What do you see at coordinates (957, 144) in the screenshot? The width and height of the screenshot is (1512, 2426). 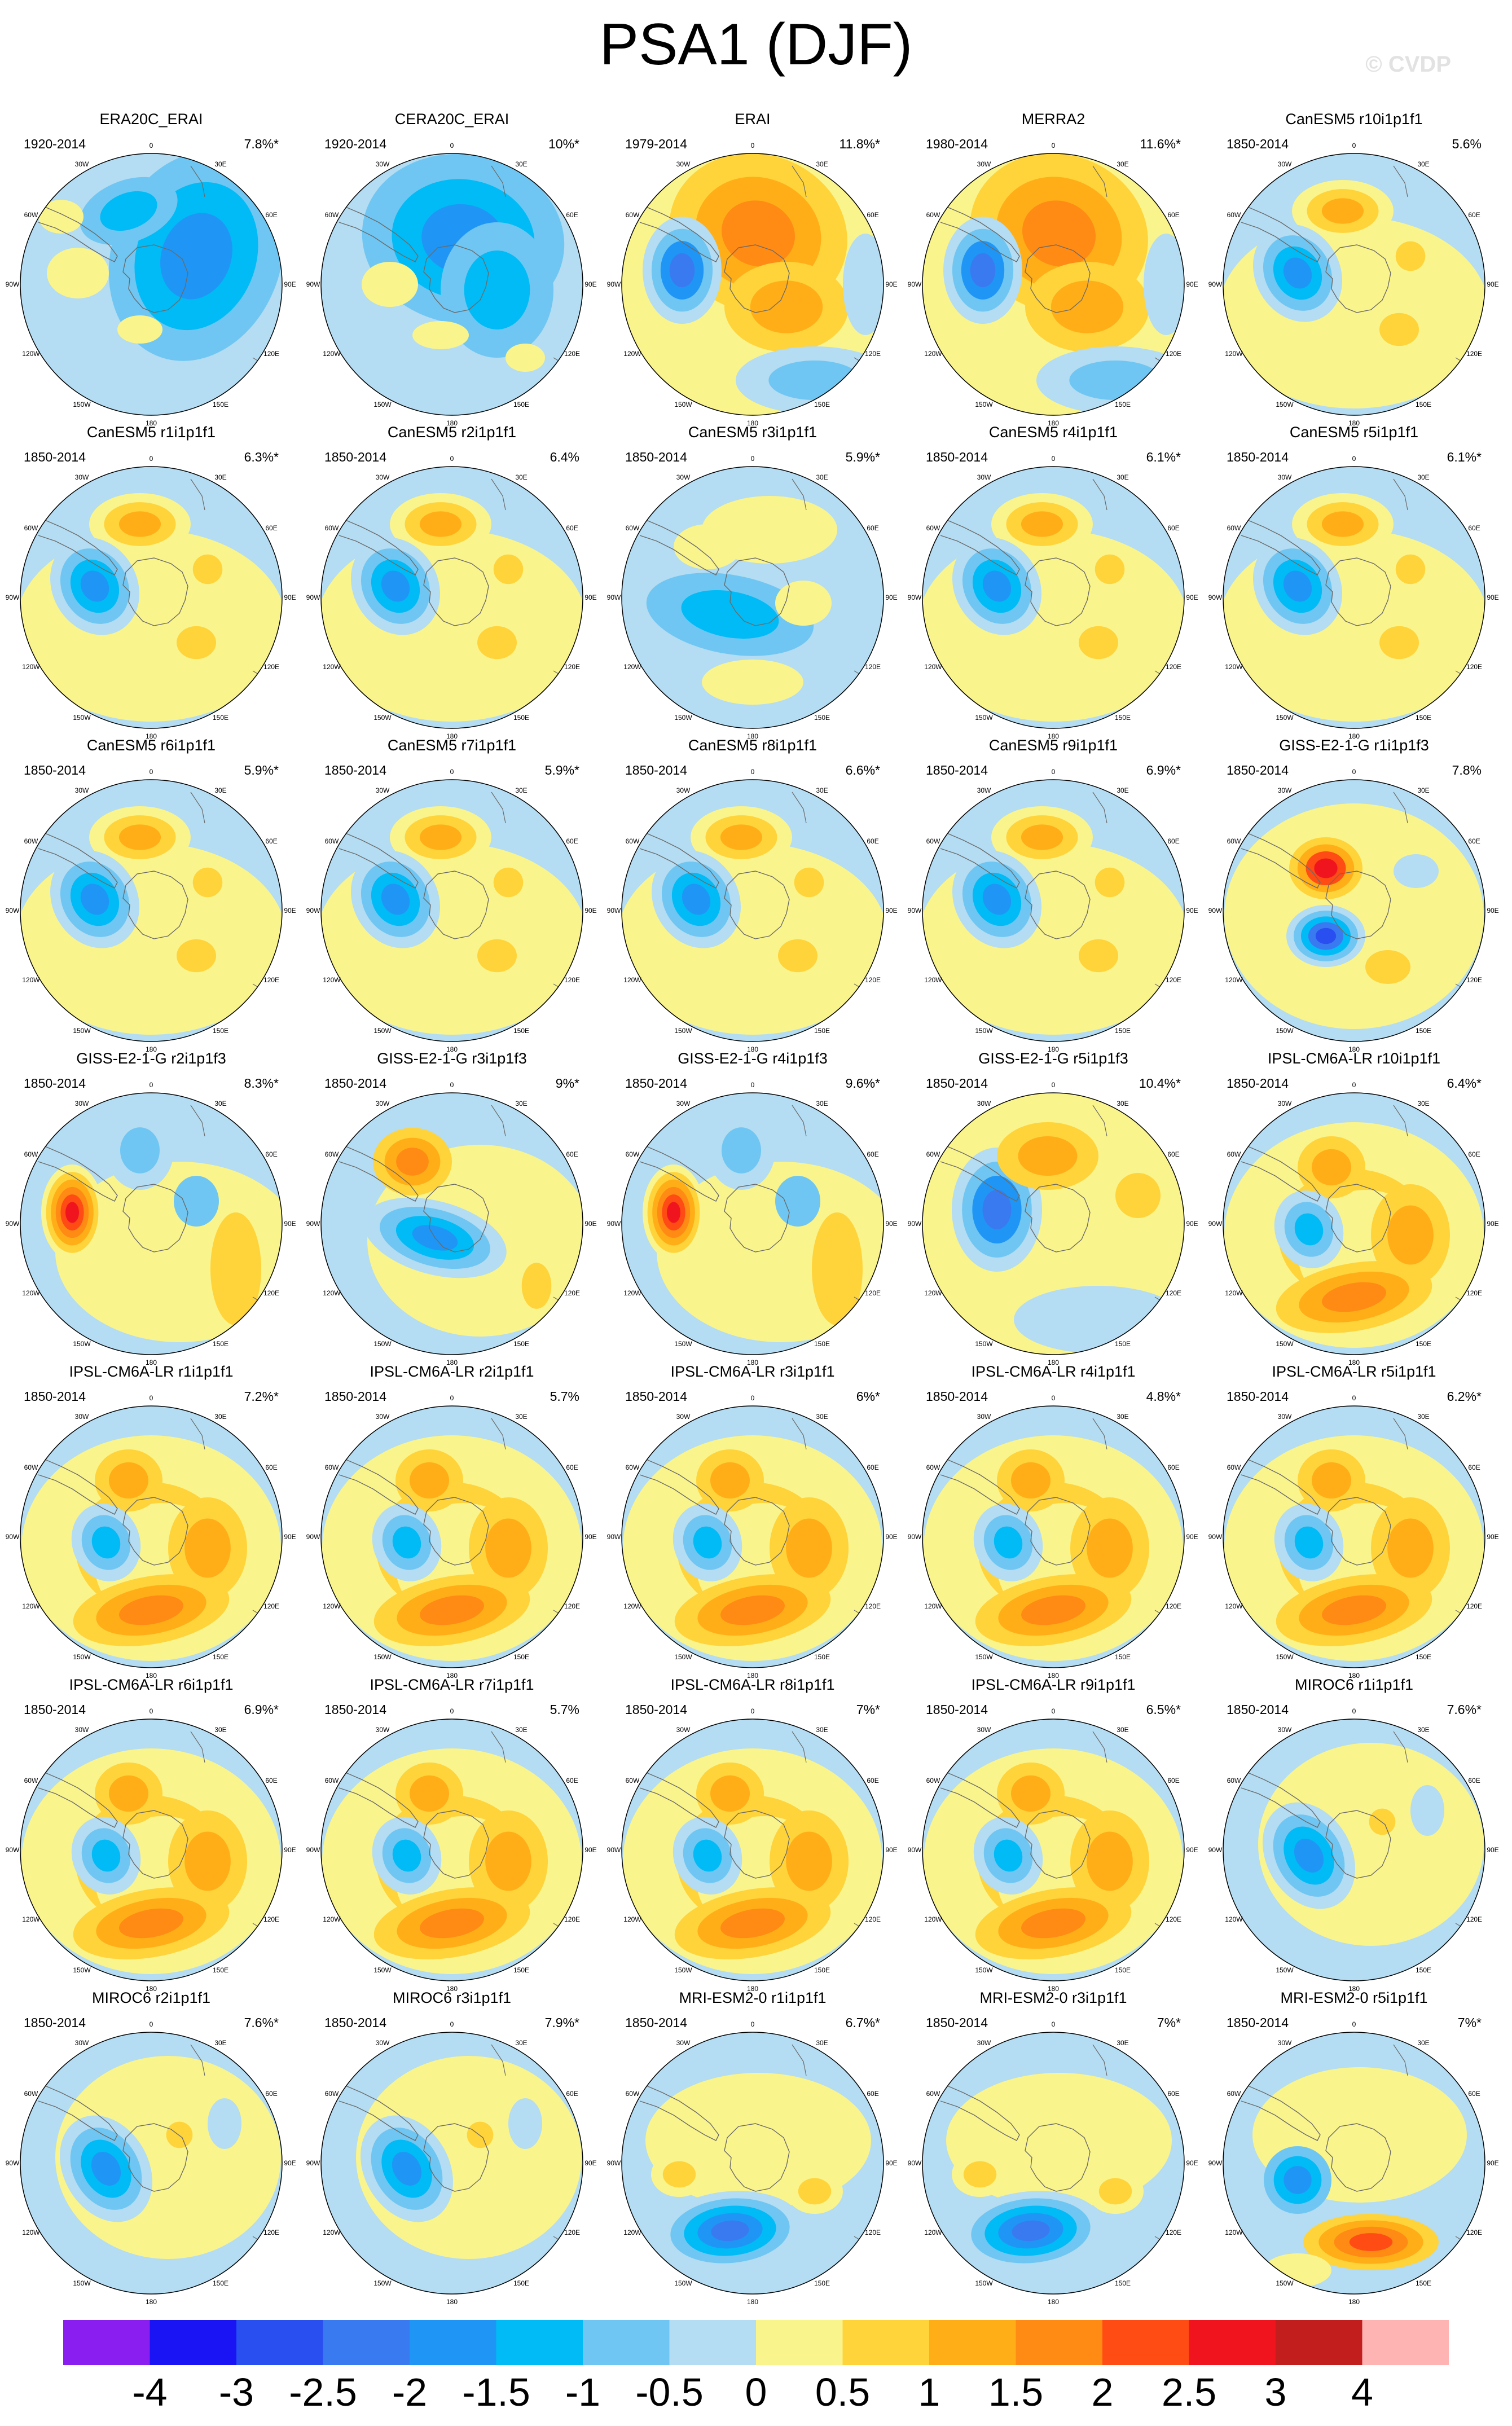 I see `panel-years: 1980-2014` at bounding box center [957, 144].